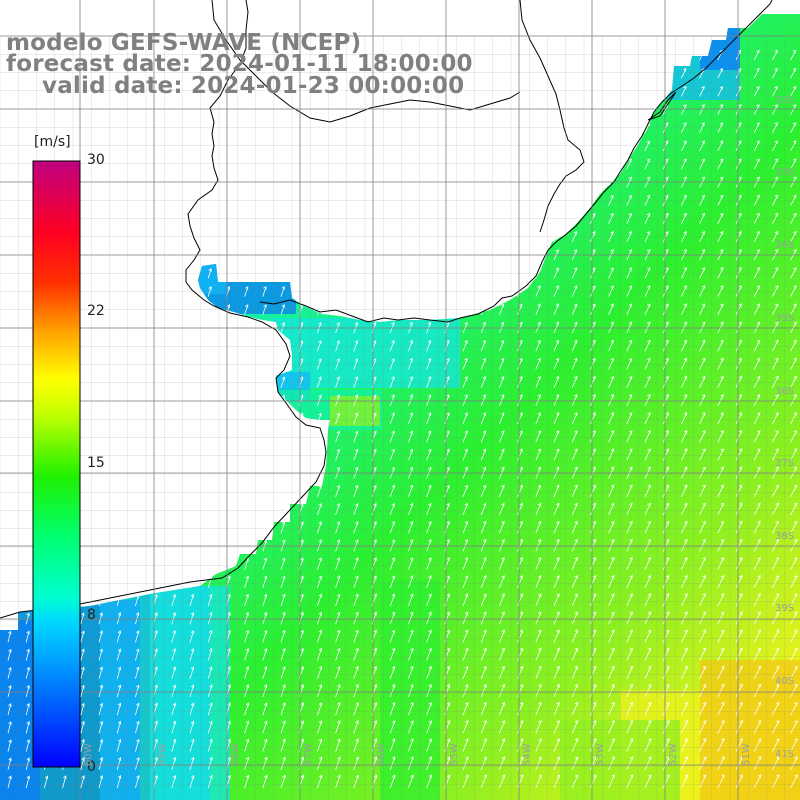 The height and width of the screenshot is (800, 800). What do you see at coordinates (56, 464) in the screenshot?
I see `colorbar-gradient` at bounding box center [56, 464].